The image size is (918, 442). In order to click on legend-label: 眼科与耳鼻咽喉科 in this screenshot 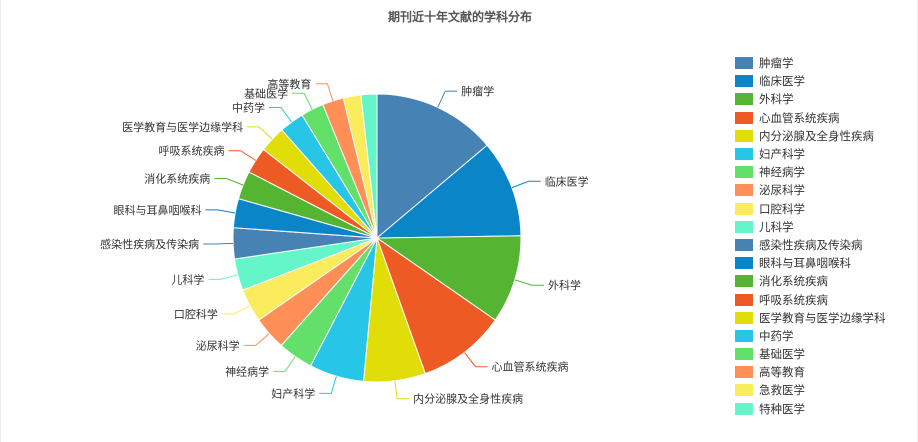, I will do `click(805, 263)`.